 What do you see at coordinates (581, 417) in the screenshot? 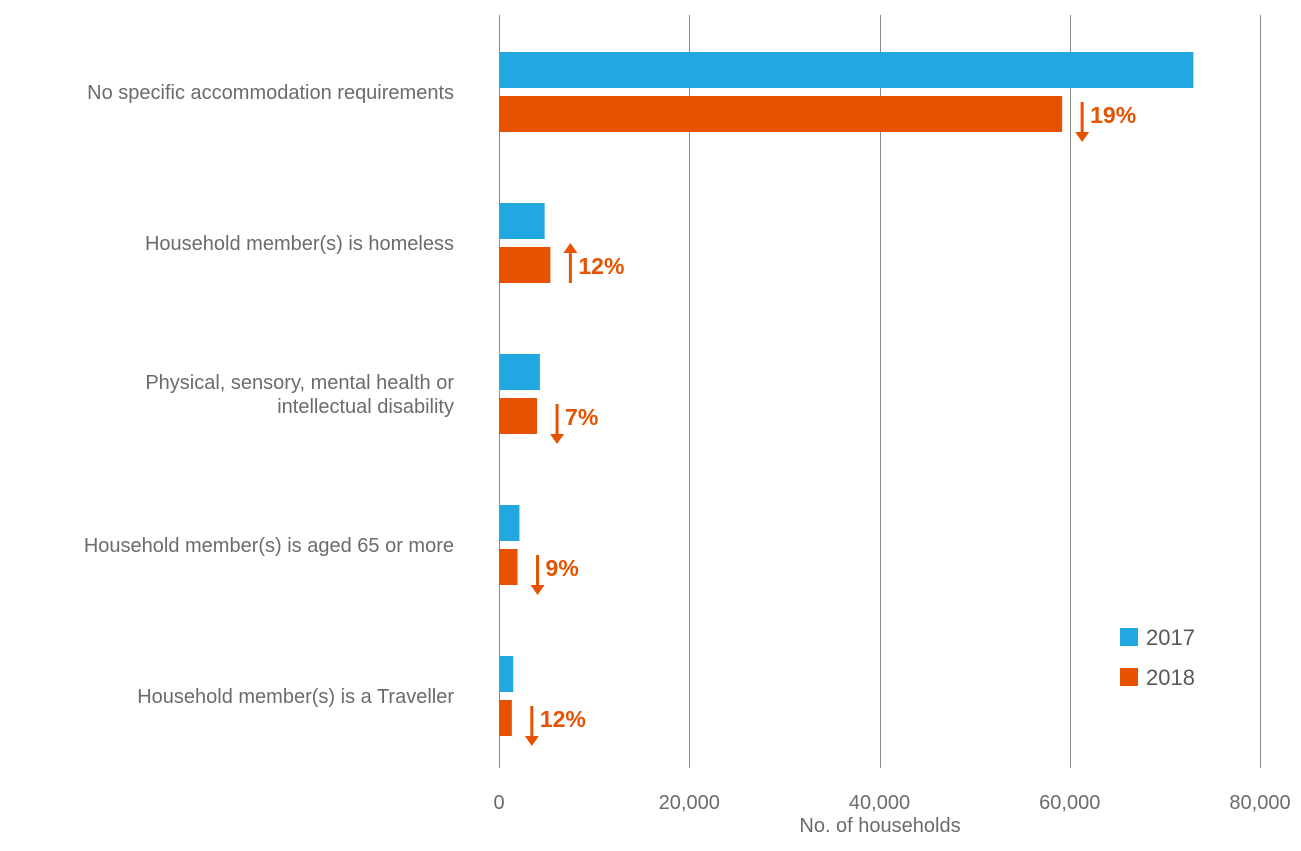
I see `change-percent-label: 7%` at bounding box center [581, 417].